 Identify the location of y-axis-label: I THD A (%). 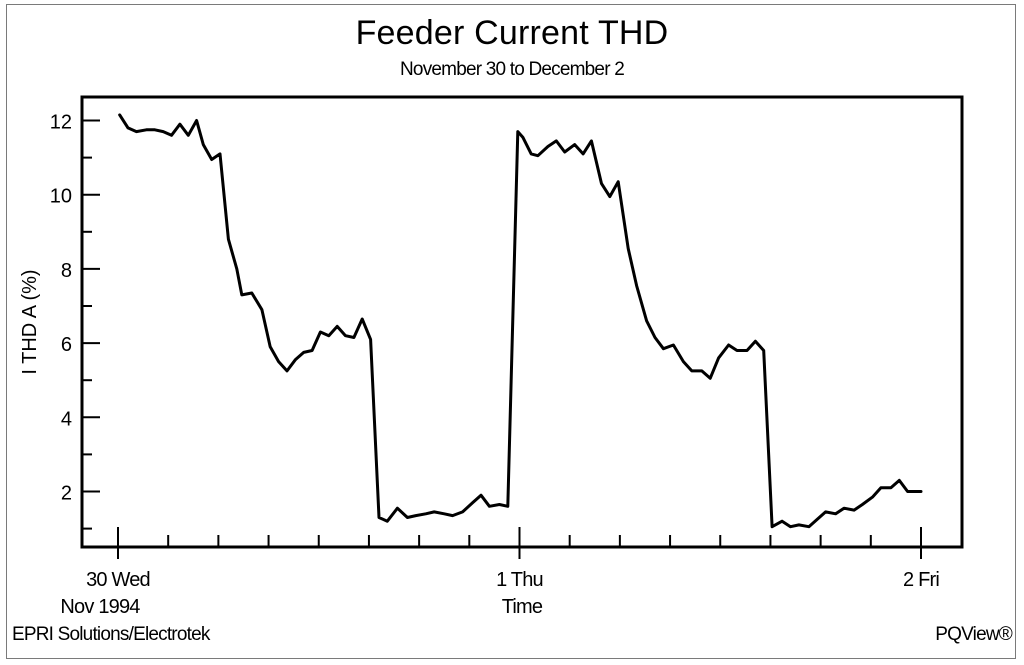
(30, 321).